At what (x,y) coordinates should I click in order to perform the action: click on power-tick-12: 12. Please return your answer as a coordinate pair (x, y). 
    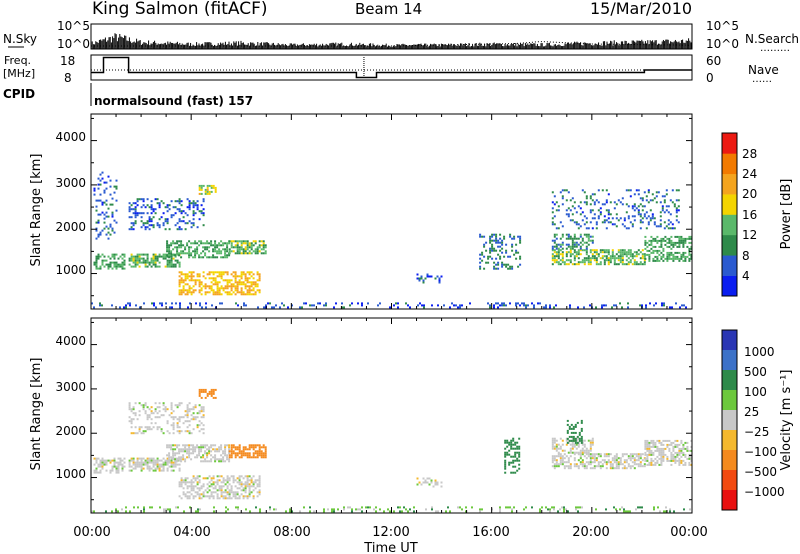
    Looking at the image, I should click on (749, 235).